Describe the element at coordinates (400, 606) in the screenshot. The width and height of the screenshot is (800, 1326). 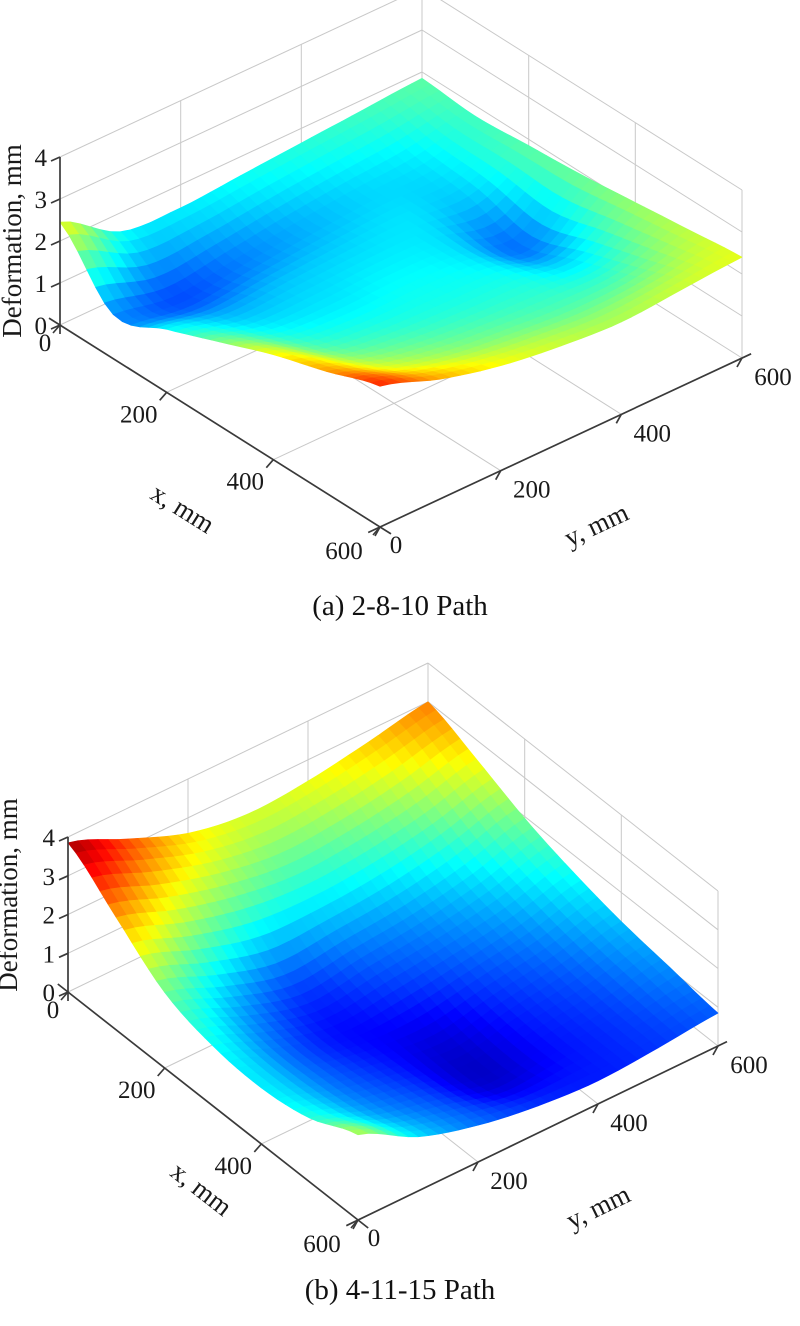
I see `panel-caption-a: (a) 2-8-10 Path` at that location.